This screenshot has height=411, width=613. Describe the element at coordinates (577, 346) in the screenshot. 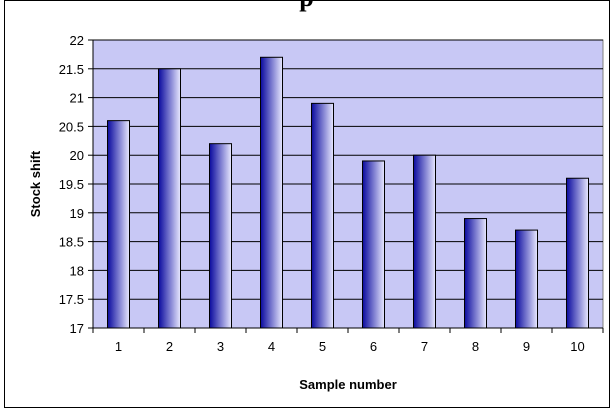

I see `x-tick-label: 10` at that location.